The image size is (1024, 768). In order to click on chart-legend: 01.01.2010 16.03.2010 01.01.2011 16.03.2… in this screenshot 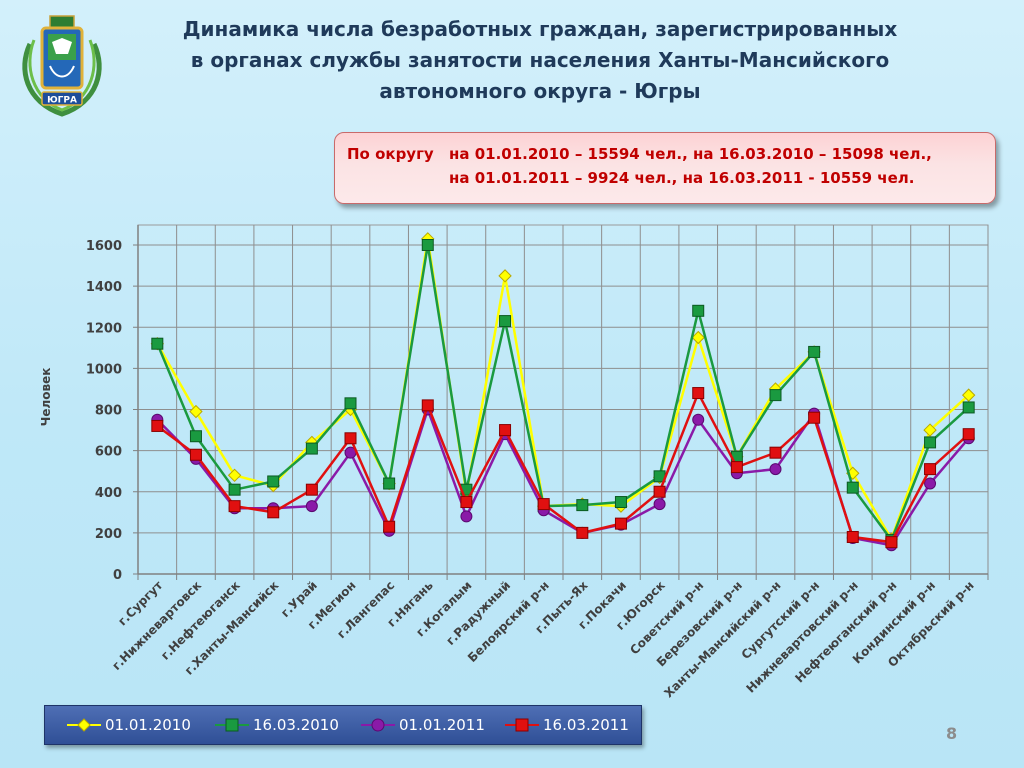, I will do `click(343, 725)`.